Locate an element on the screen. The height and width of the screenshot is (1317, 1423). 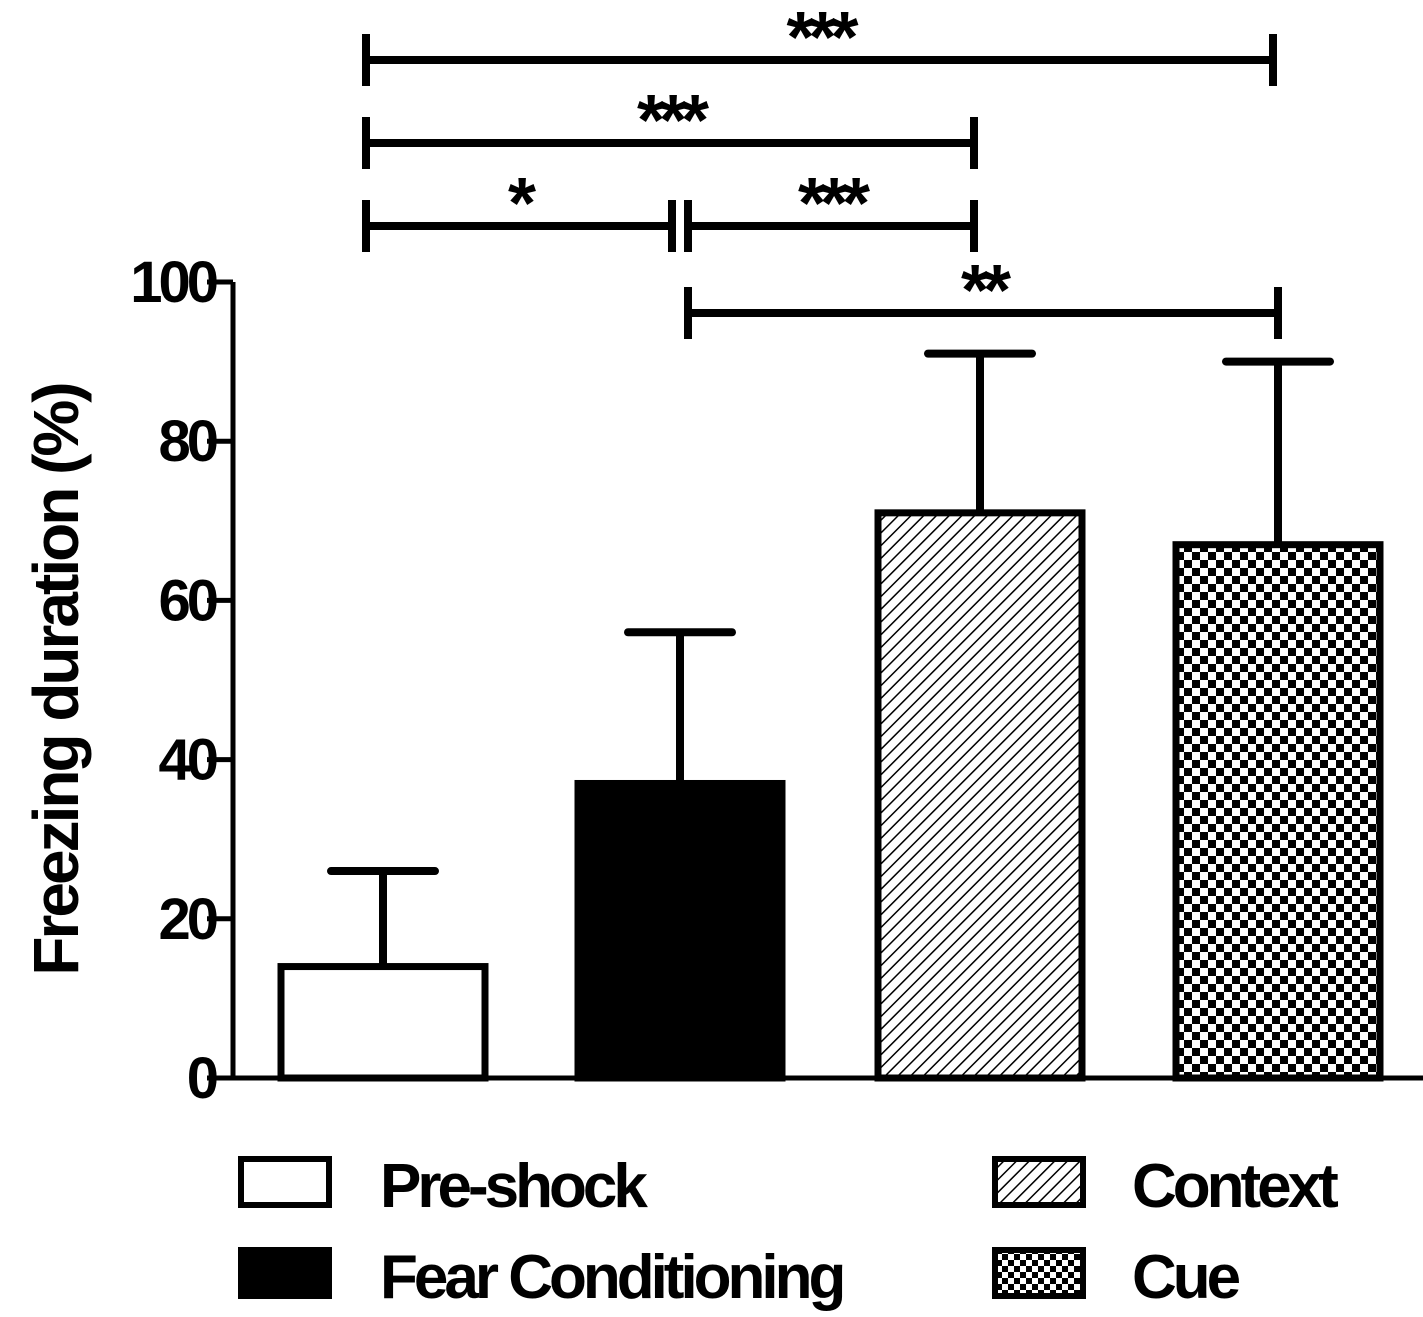
bar-fear-conditioning is located at coordinates (680, 930).